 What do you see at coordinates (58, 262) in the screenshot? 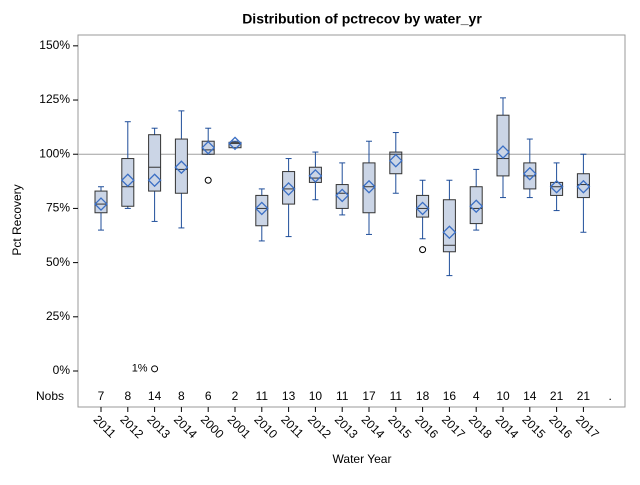
I see `y-tick-label: 50%` at bounding box center [58, 262].